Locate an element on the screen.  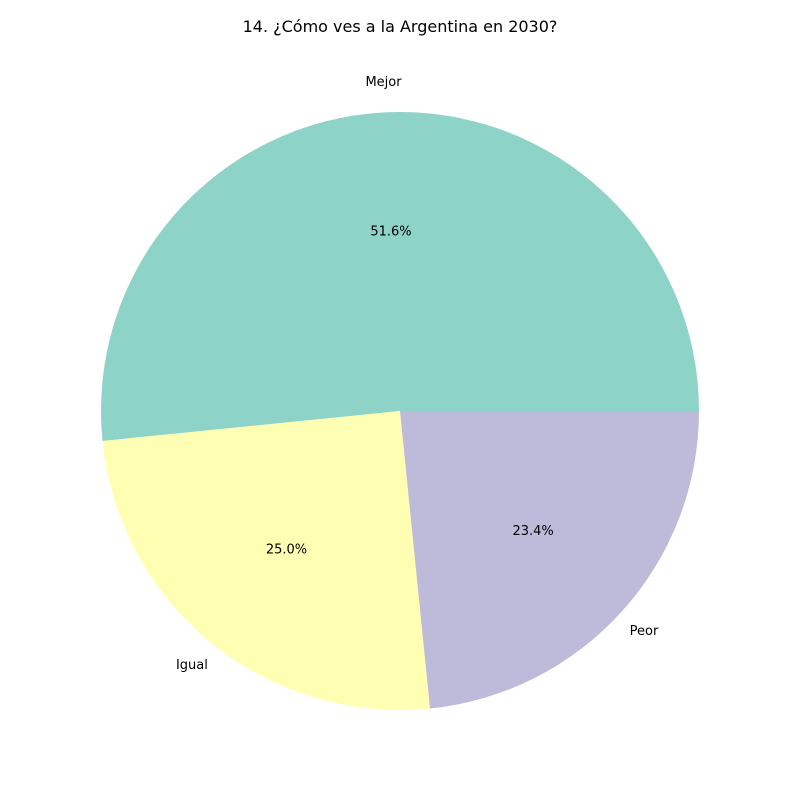
pie-slice-peor is located at coordinates (549, 560).